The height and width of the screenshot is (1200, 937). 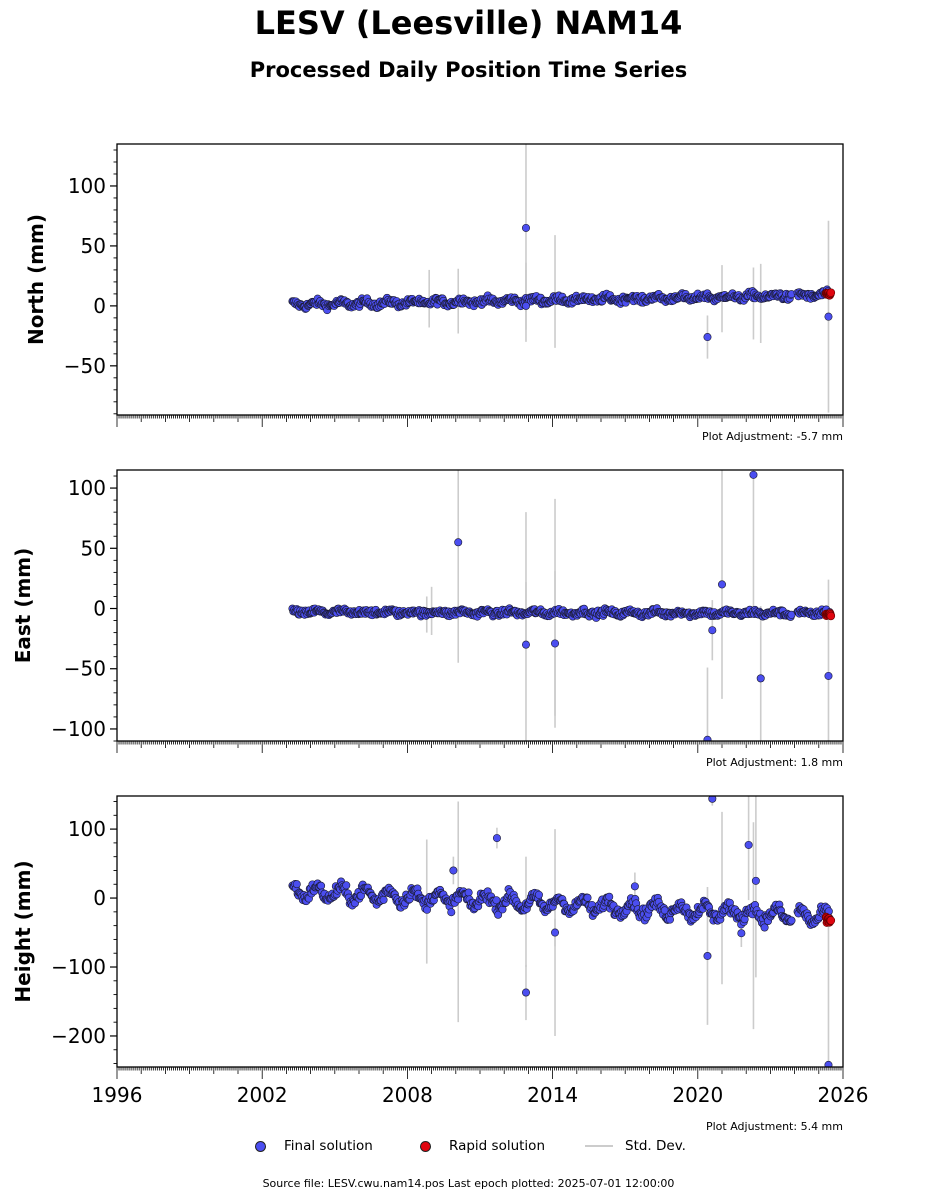 What do you see at coordinates (697, 1095) in the screenshot?
I see `x-tick-label: 2020` at bounding box center [697, 1095].